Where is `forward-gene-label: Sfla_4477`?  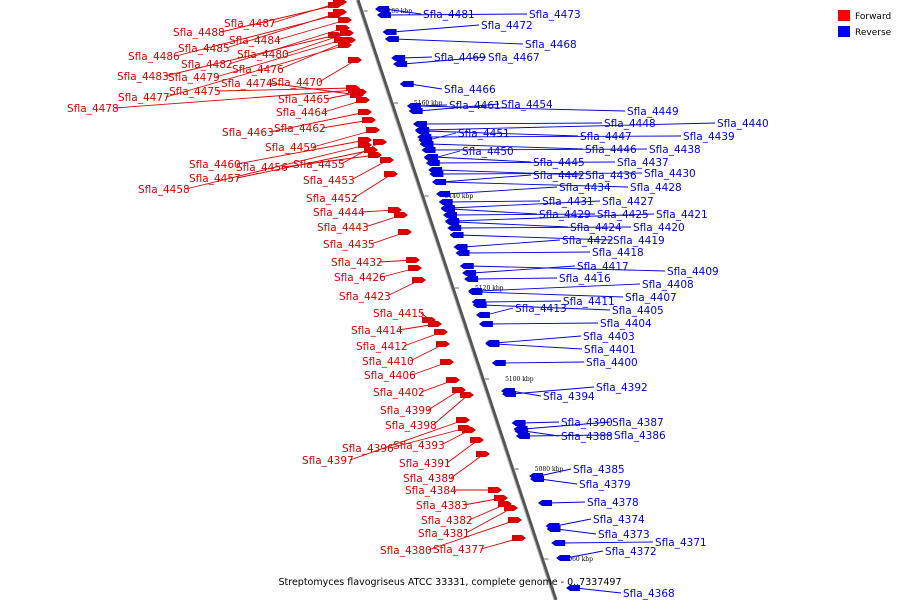 forward-gene-label: Sfla_4477 is located at coordinates (144, 98).